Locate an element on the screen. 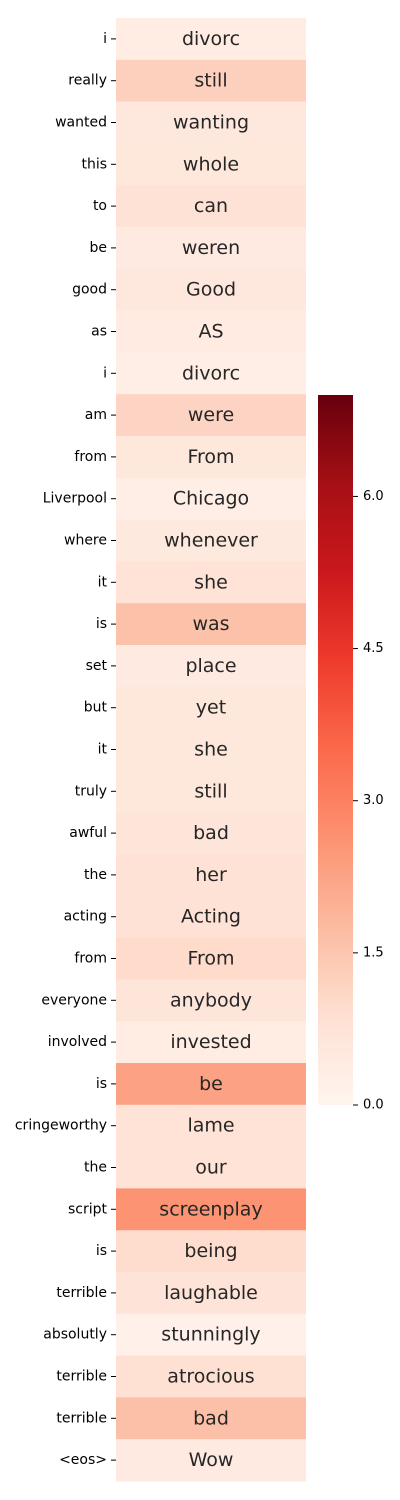 The image size is (400, 1500). row-label: to is located at coordinates (100, 206).